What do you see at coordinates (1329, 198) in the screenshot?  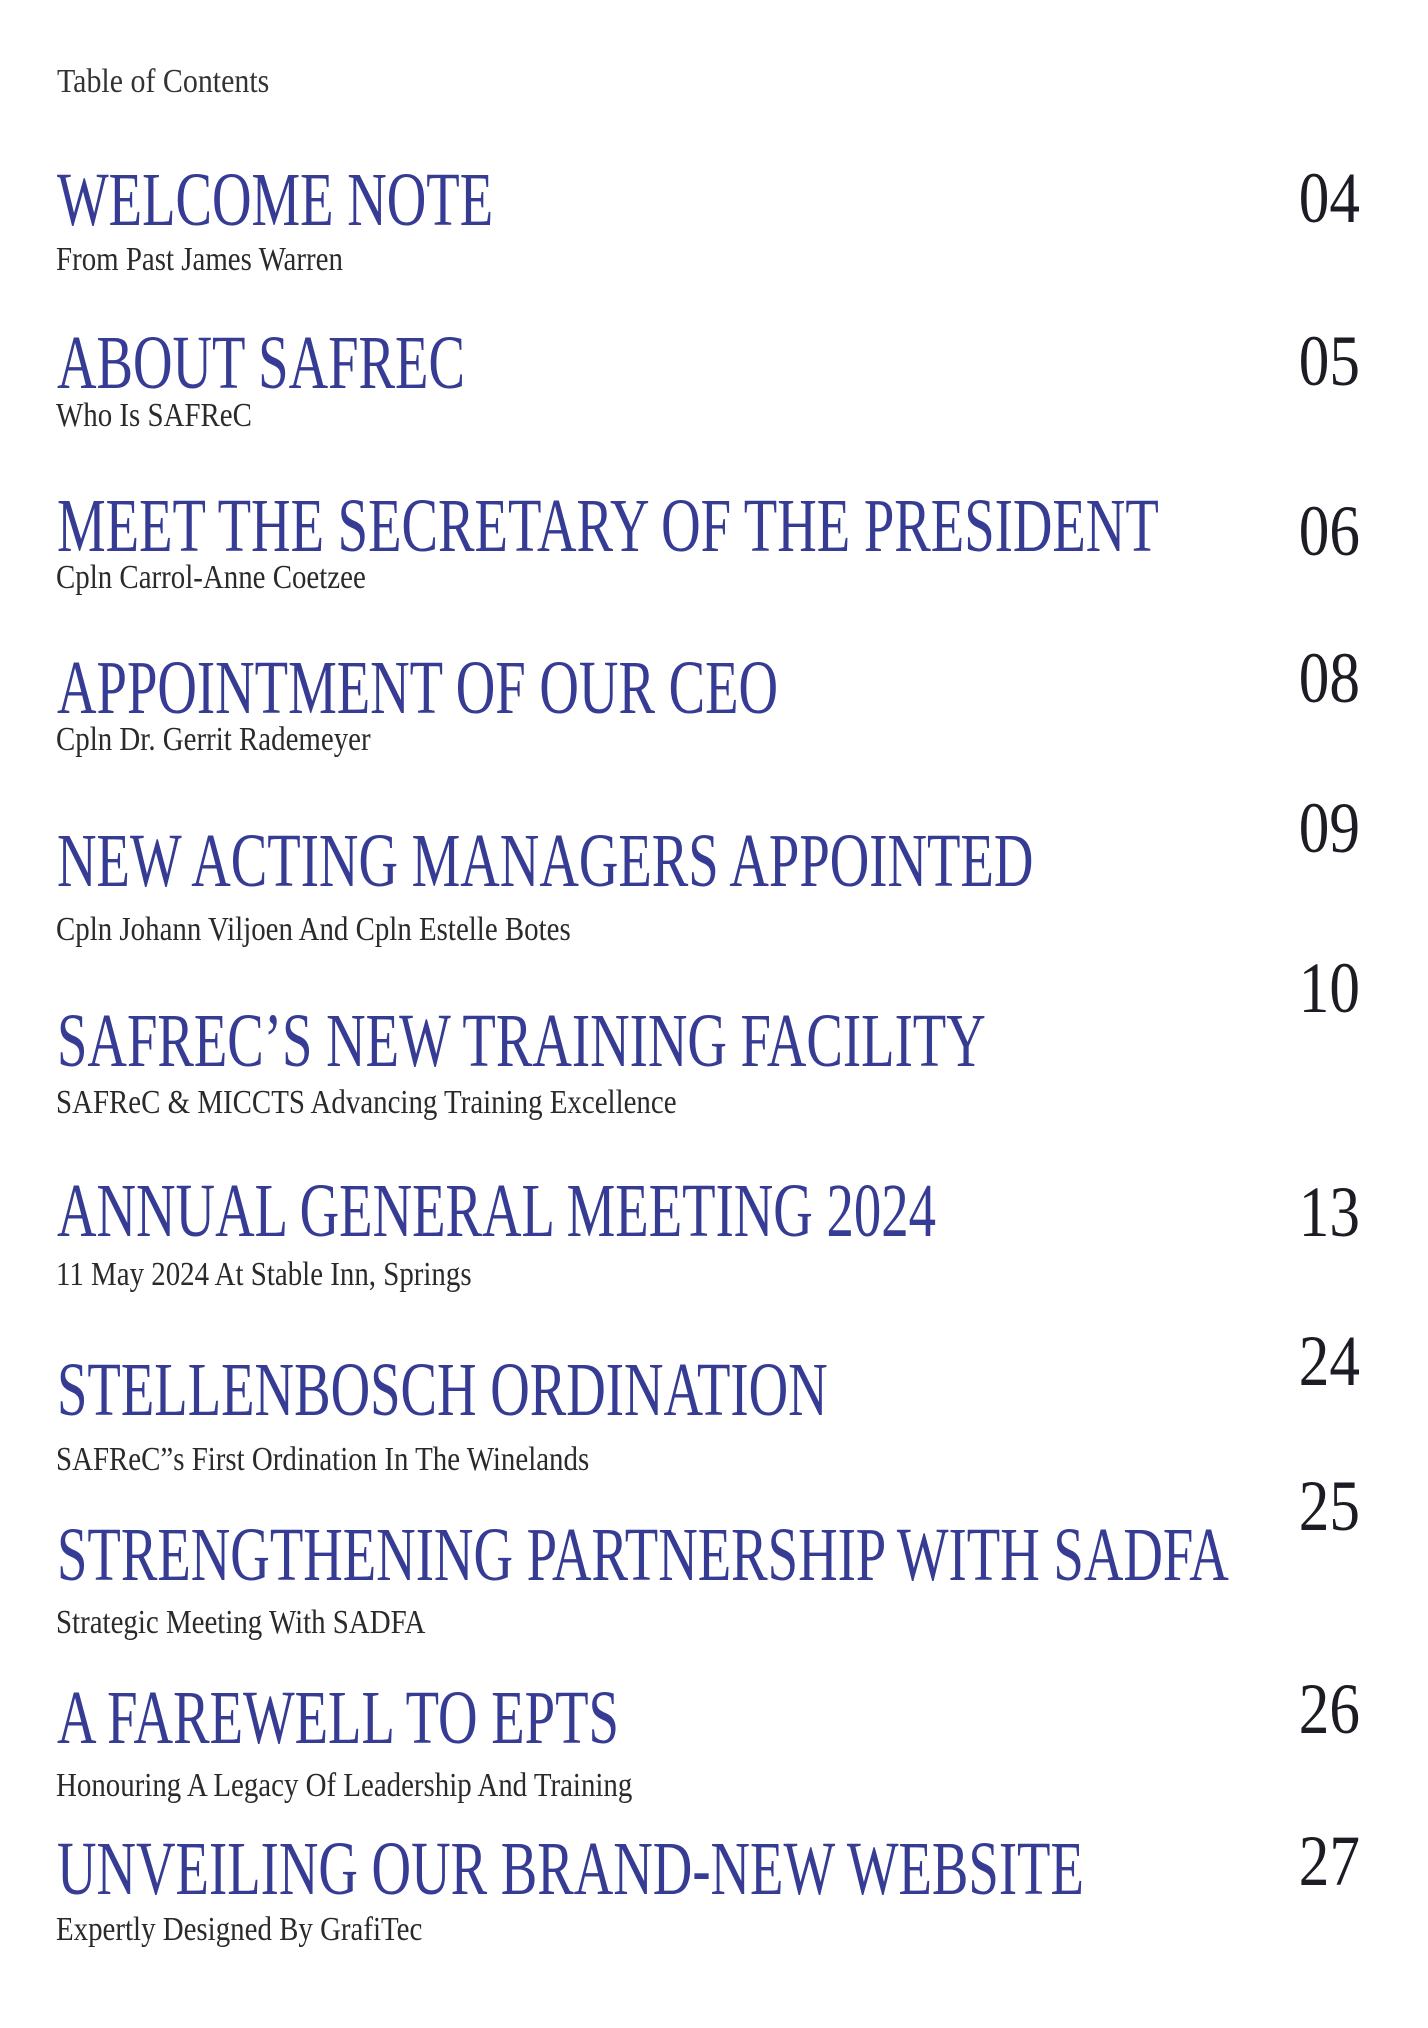 I see `toc-entry-page-number: 04` at bounding box center [1329, 198].